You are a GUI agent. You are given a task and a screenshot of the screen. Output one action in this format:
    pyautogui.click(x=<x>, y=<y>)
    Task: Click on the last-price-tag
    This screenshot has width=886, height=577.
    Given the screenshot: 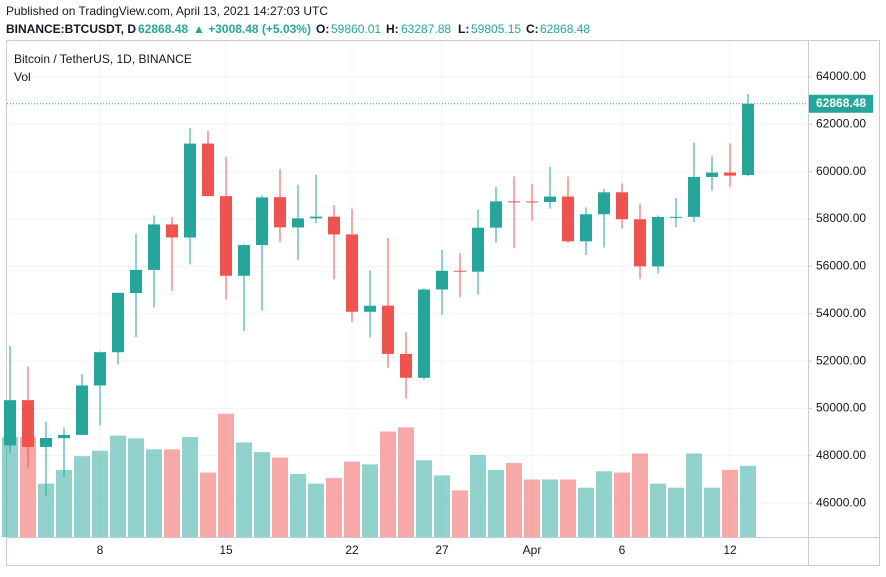 What is the action you would take?
    pyautogui.click(x=841, y=103)
    